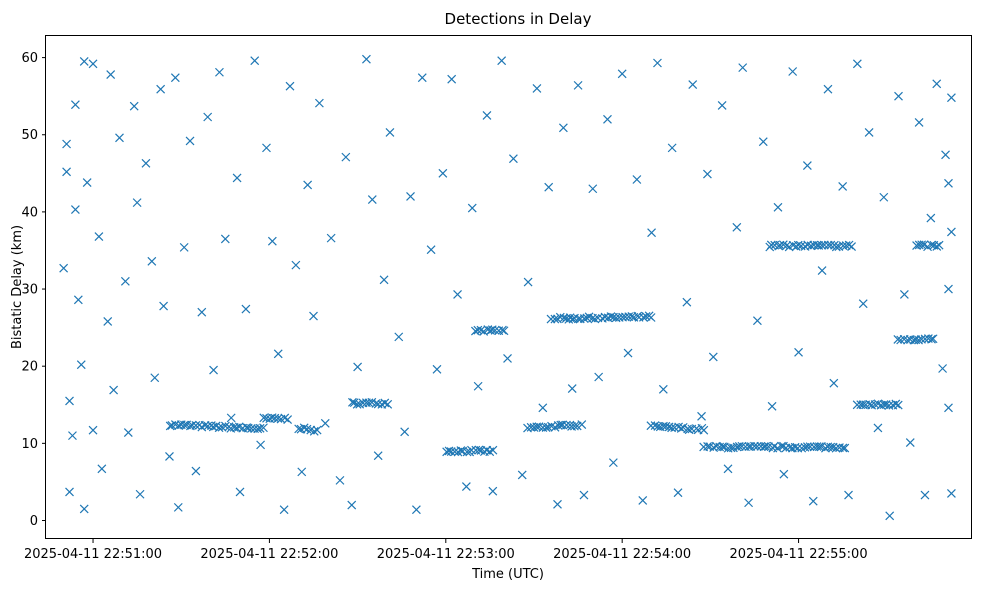 The height and width of the screenshot is (590, 989). I want to click on x-tick-label: 2025-04-11 22:55:00, so click(799, 554).